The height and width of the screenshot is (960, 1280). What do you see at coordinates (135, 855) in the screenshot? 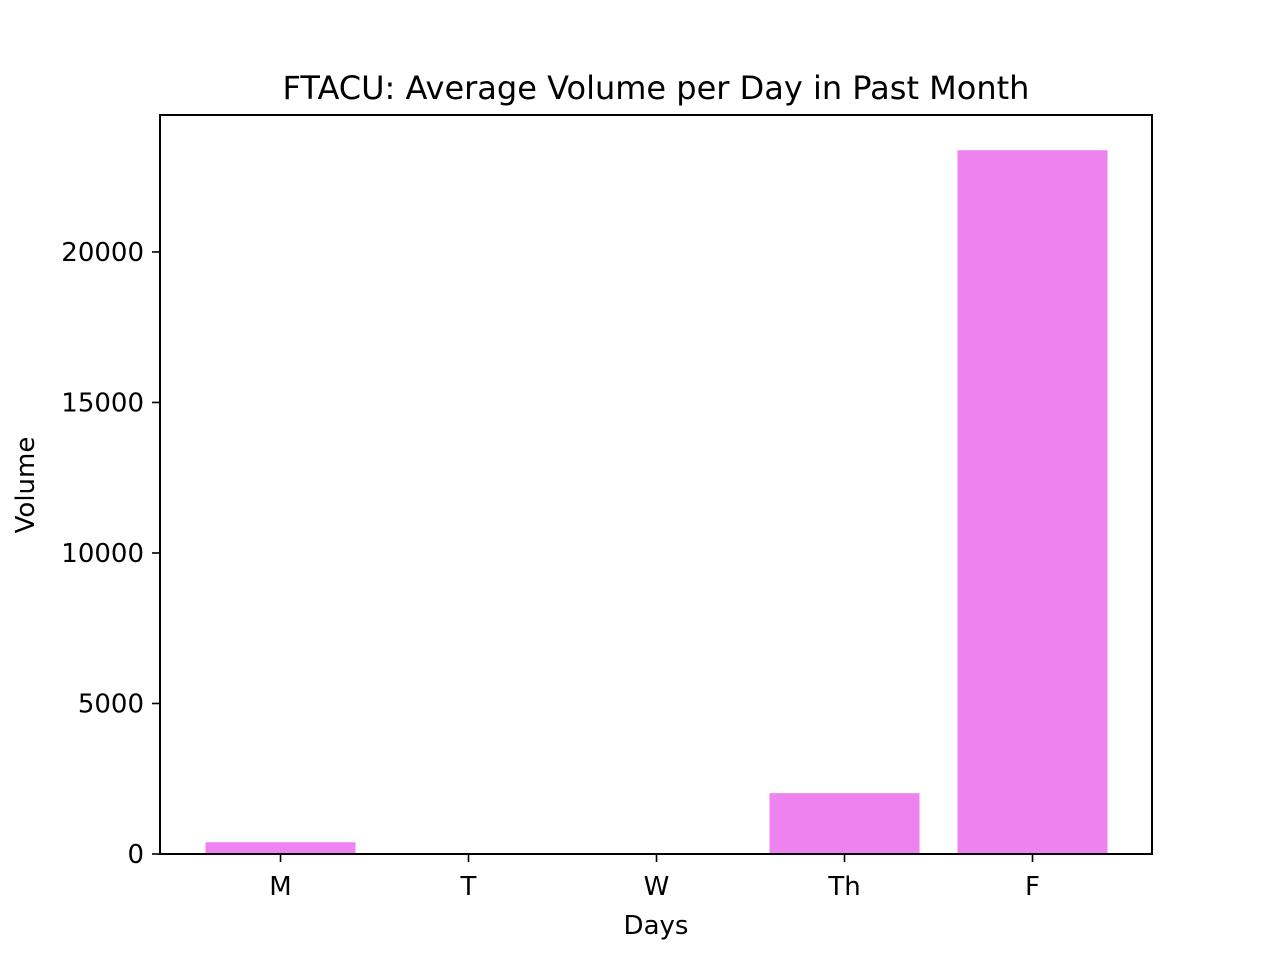
I see `y-tick-label: 0` at bounding box center [135, 855].